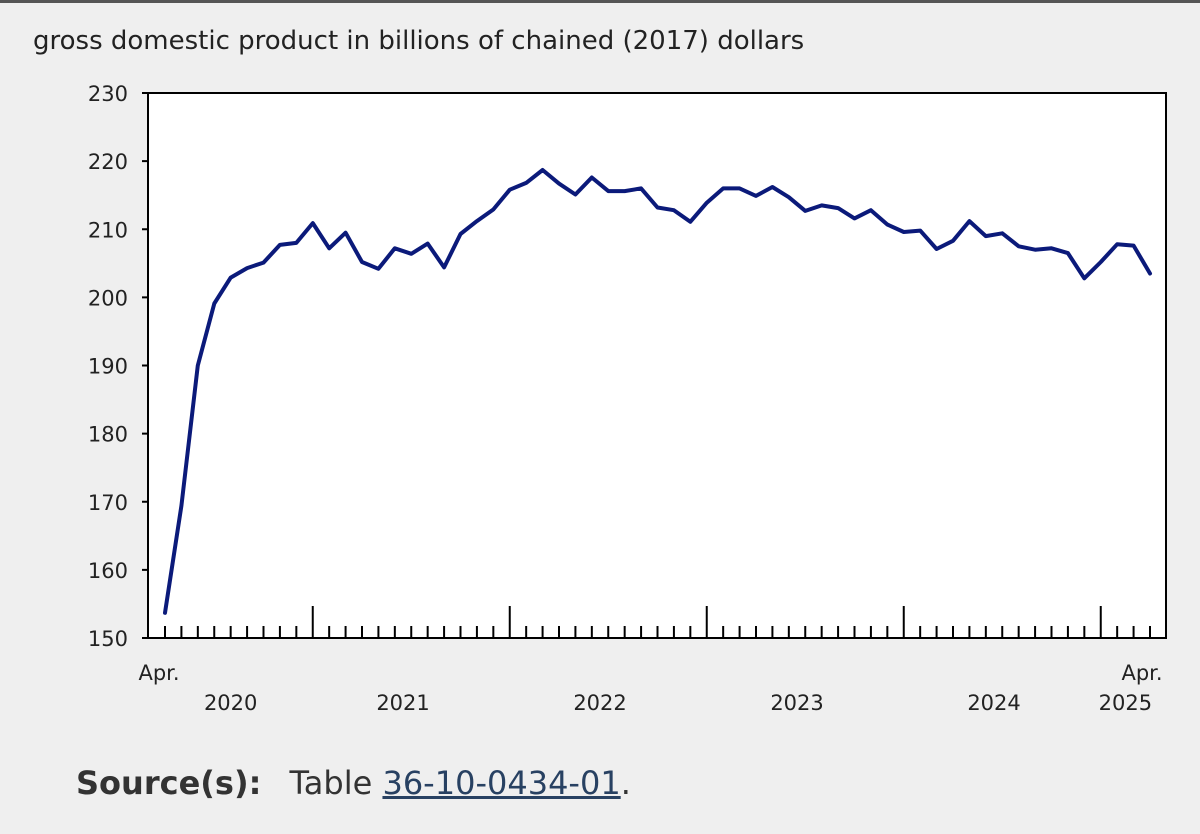 Image resolution: width=1200 pixels, height=834 pixels. What do you see at coordinates (796, 703) in the screenshot?
I see `x-year-label-2023: 2023` at bounding box center [796, 703].